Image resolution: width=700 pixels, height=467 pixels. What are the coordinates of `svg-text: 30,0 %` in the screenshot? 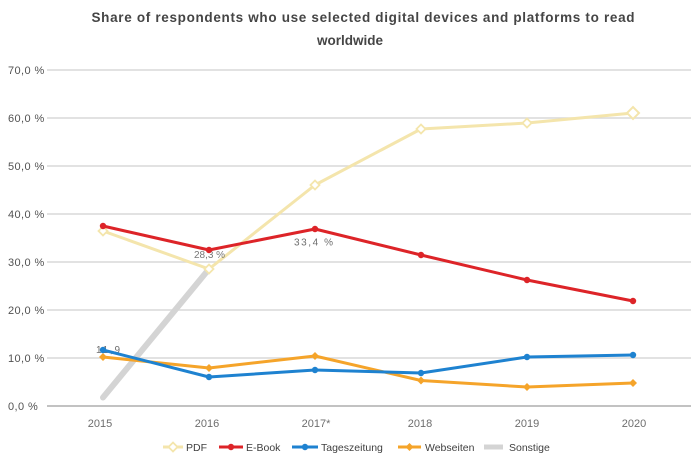 It's located at (26, 263).